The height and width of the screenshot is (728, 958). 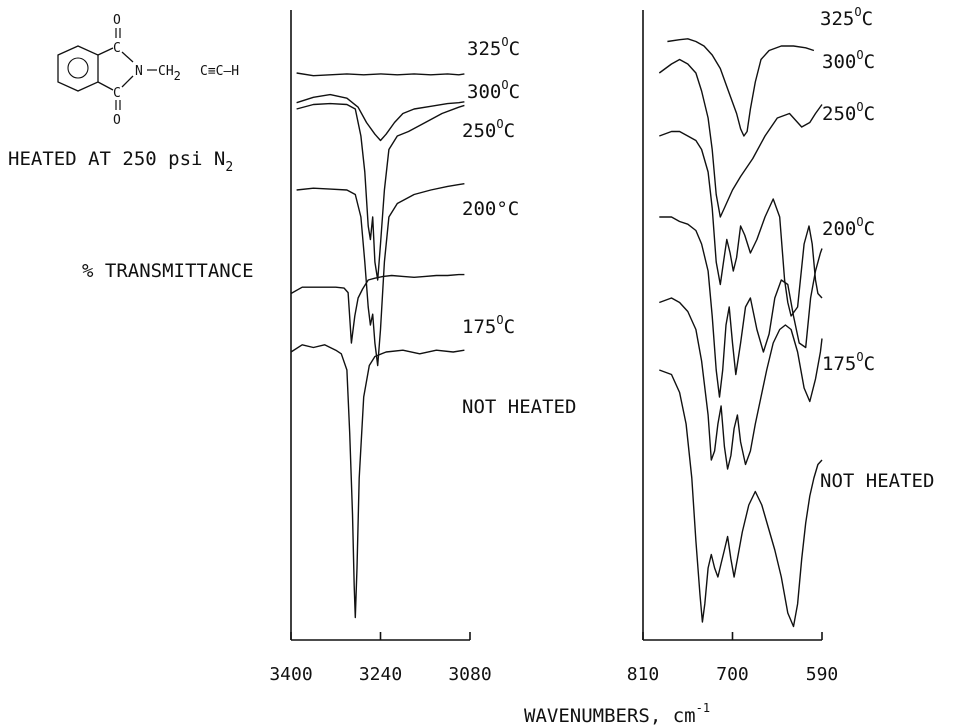 I want to click on left-series-label: NOT HEATED, so click(x=519, y=407).